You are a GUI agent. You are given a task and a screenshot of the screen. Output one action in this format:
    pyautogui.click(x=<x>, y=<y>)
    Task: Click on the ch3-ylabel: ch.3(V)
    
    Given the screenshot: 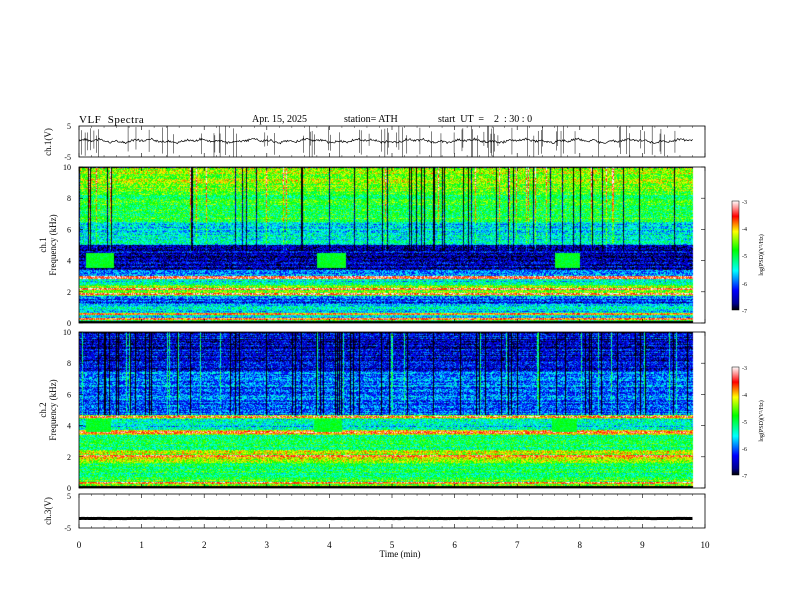 What is the action you would take?
    pyautogui.click(x=48, y=511)
    